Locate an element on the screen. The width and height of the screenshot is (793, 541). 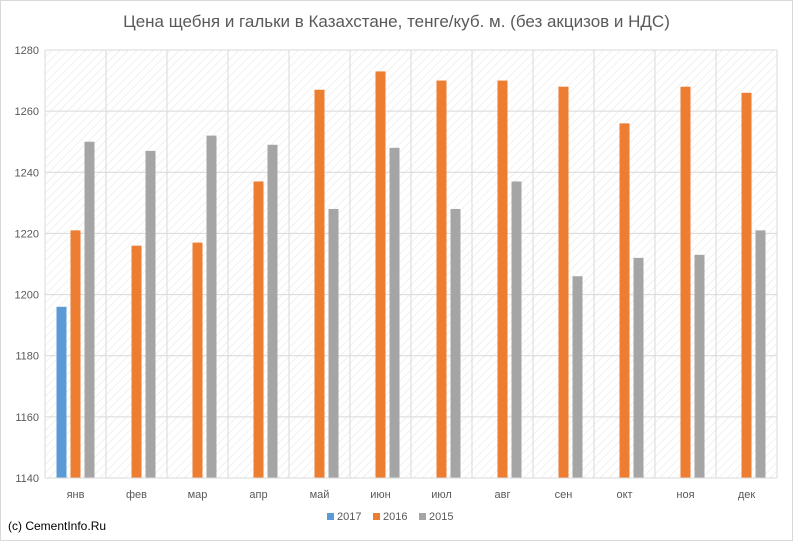
watermark: (c) CementInfo.Ru is located at coordinates (57, 526).